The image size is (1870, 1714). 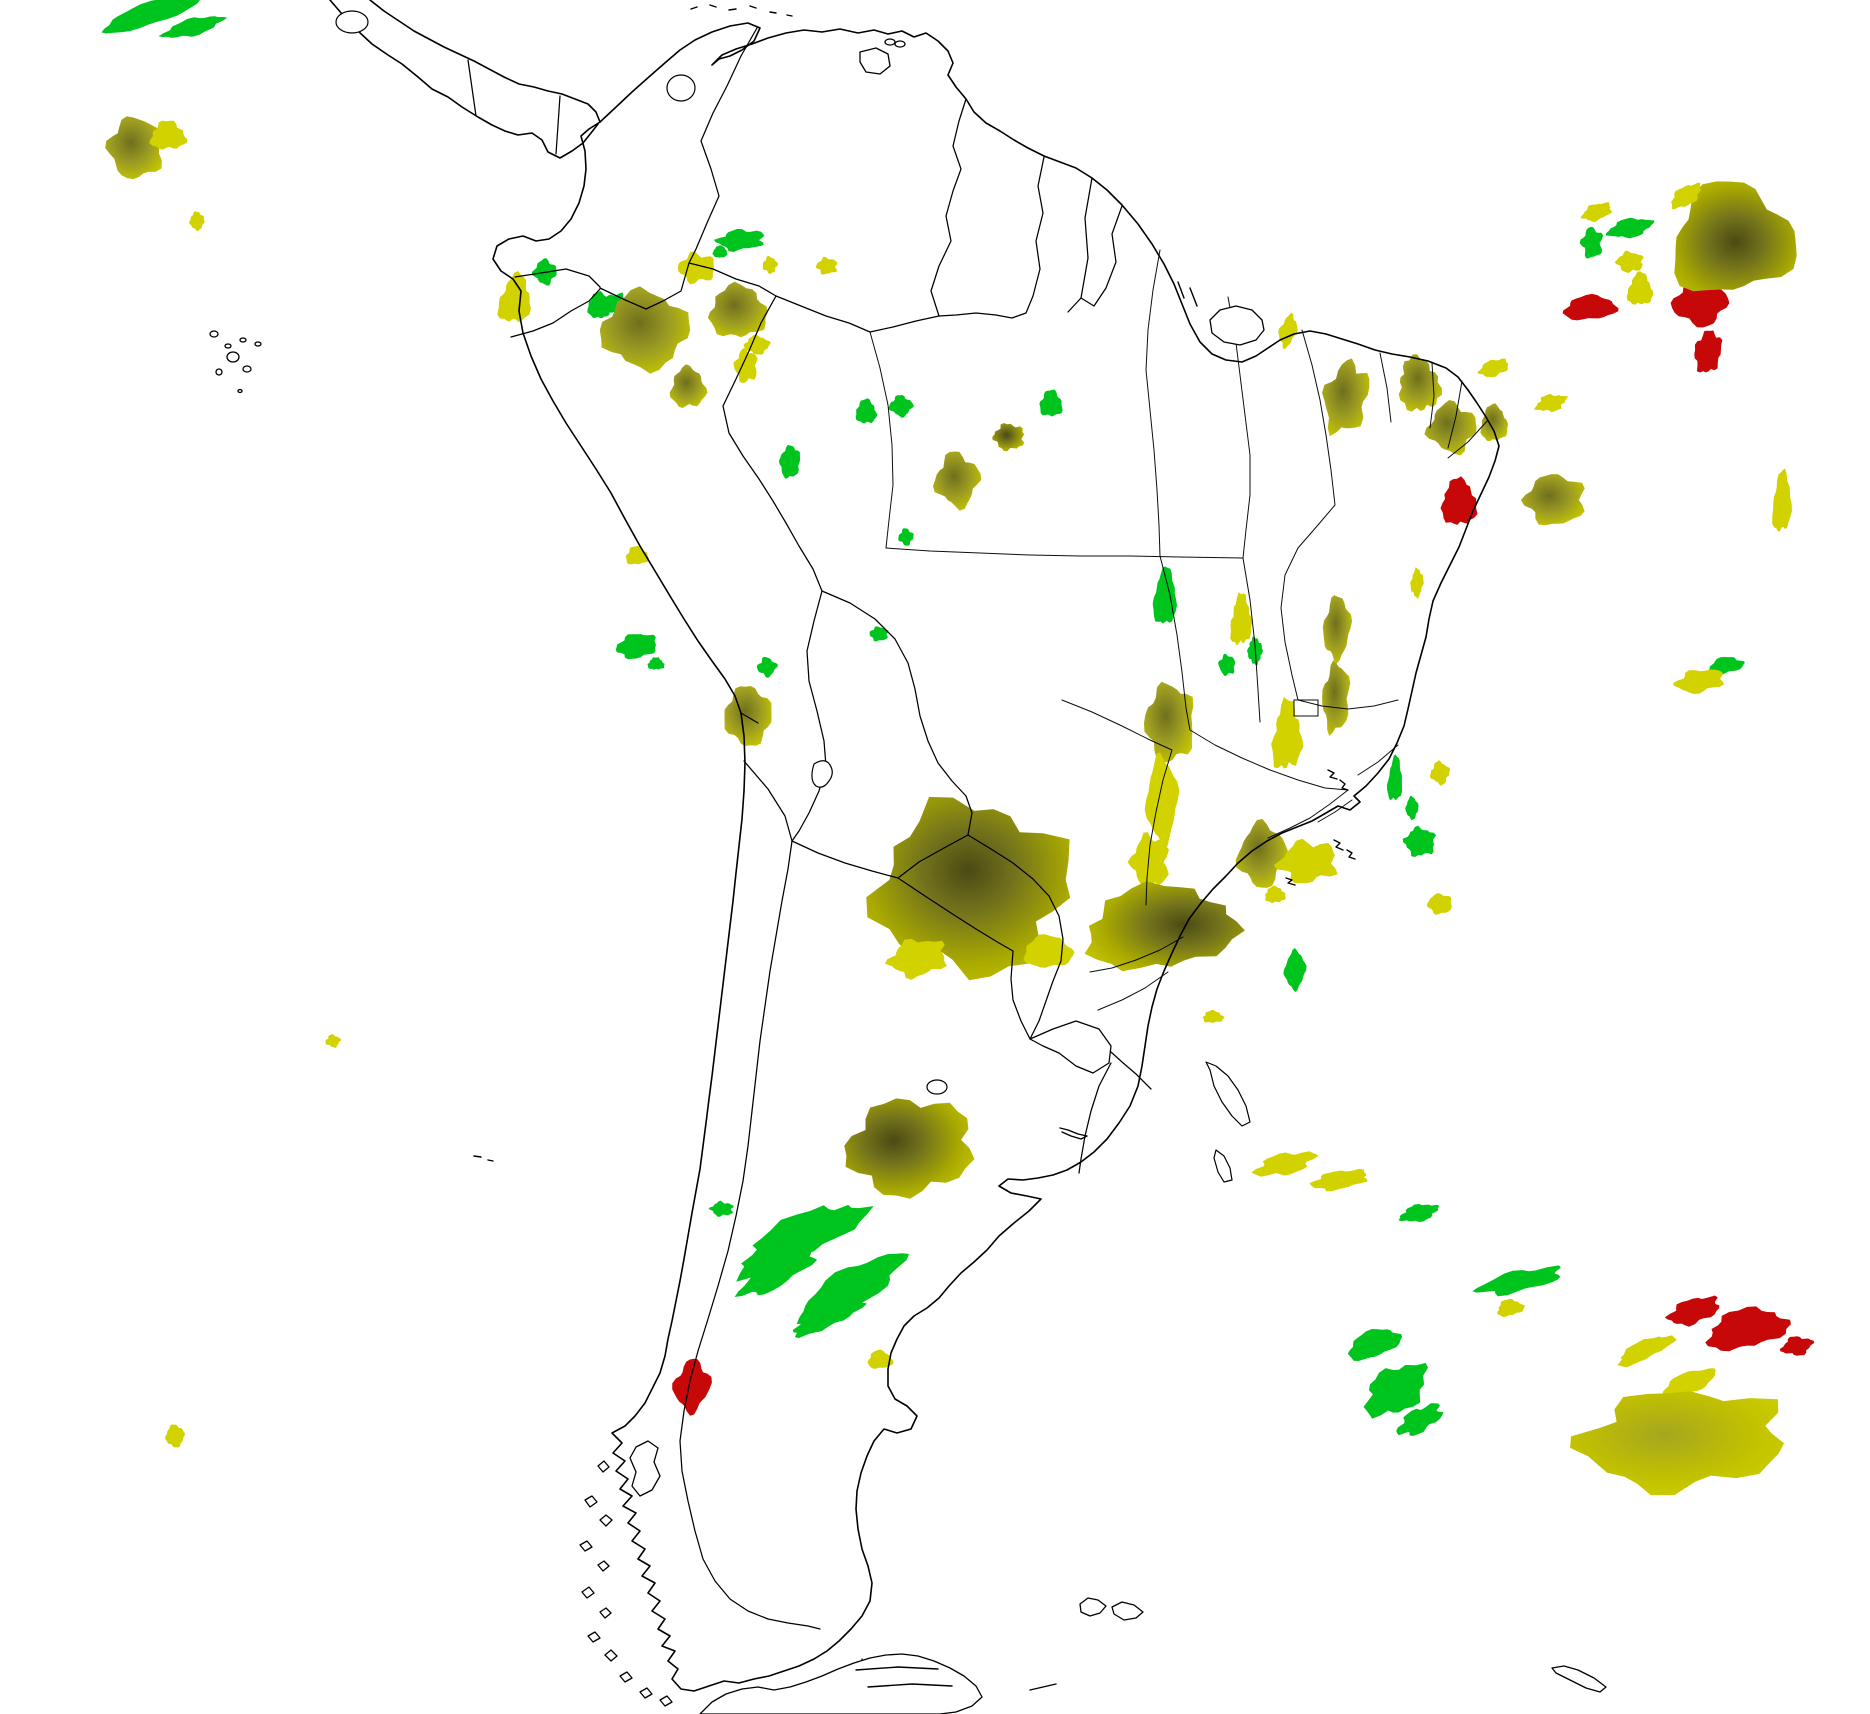 What do you see at coordinates (235, 362) in the screenshot?
I see `galapagos-islands` at bounding box center [235, 362].